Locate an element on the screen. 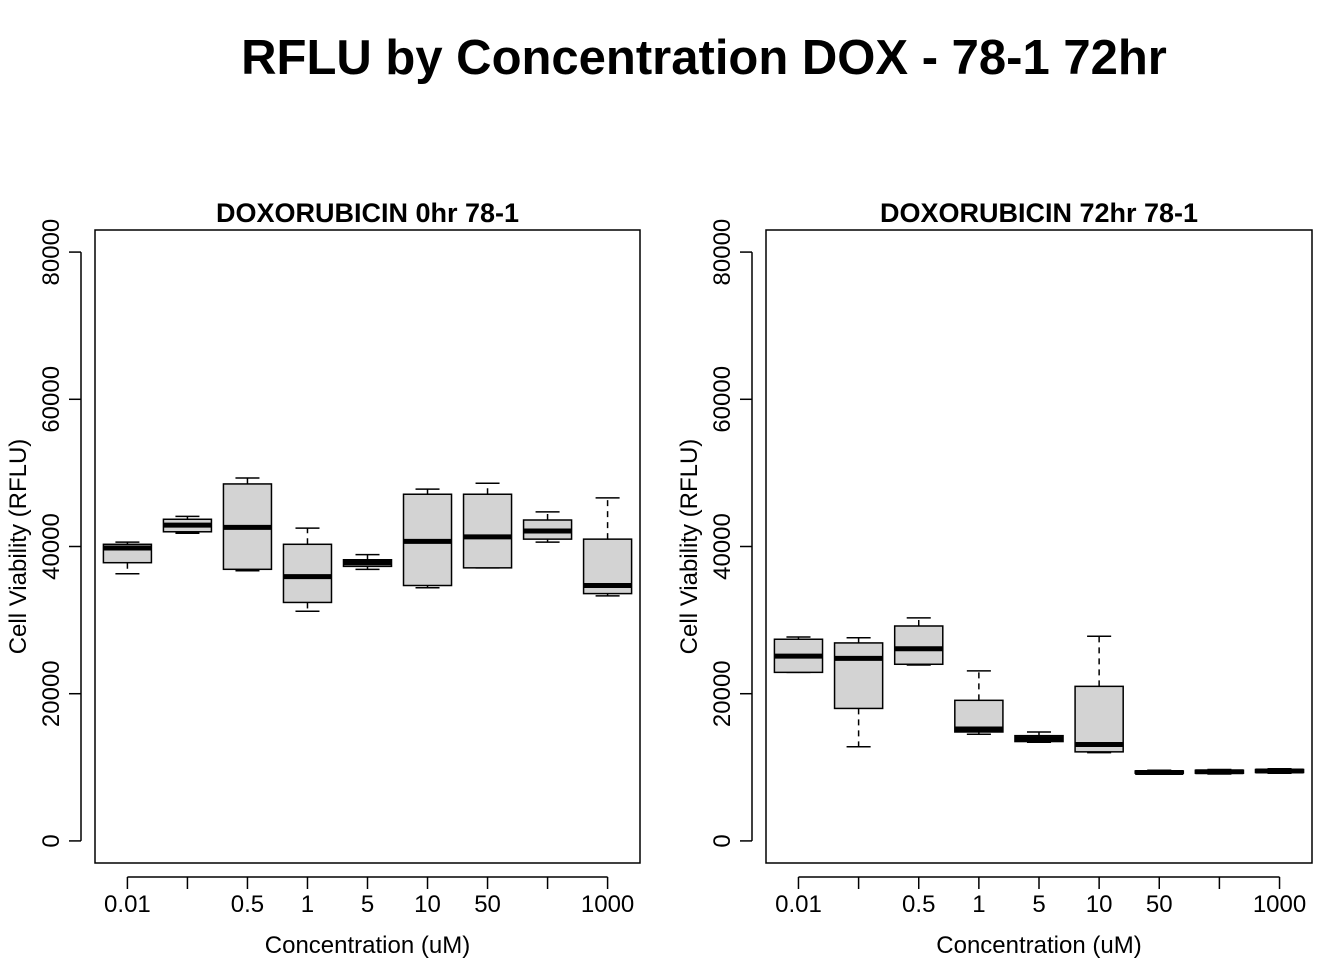 The image size is (1344, 960). panel-title: DOXORUBICIN 72hr 78-1 is located at coordinates (1039, 213).